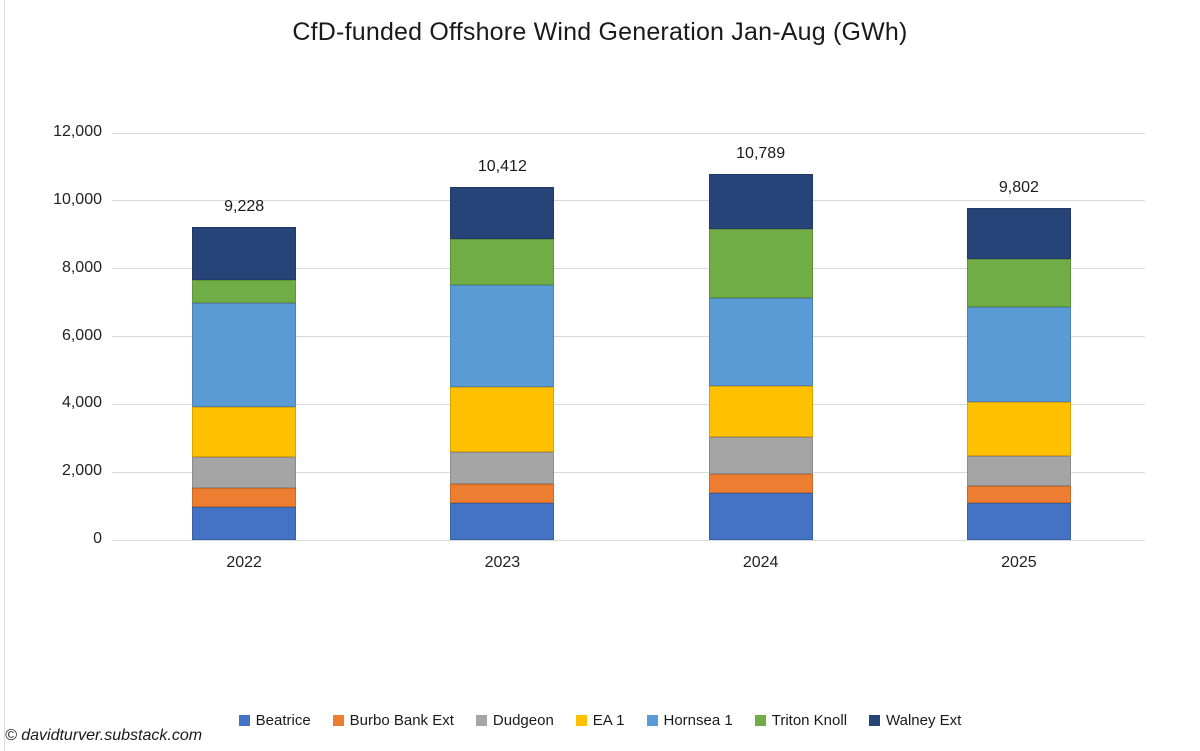 The height and width of the screenshot is (751, 1200). What do you see at coordinates (4, 375) in the screenshot?
I see `left-edge-line` at bounding box center [4, 375].